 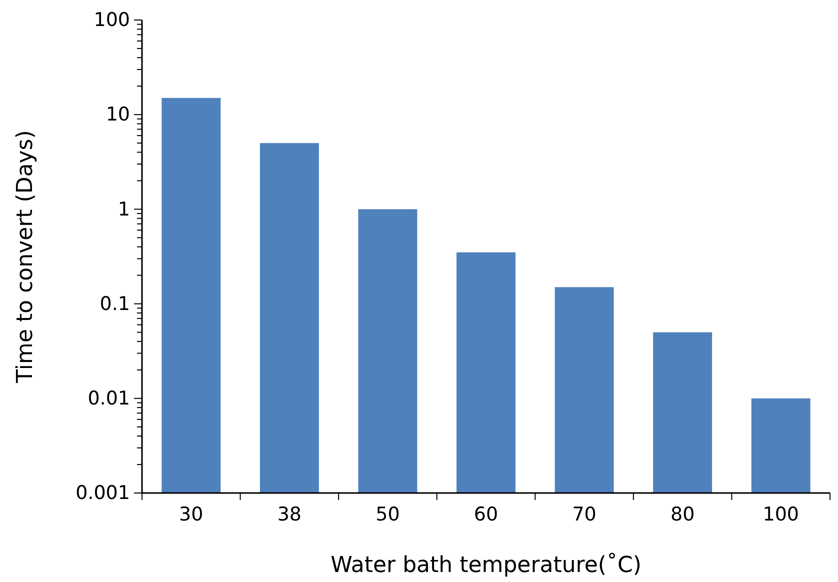 What do you see at coordinates (124, 209) in the screenshot?
I see `y-tick-label: 1` at bounding box center [124, 209].